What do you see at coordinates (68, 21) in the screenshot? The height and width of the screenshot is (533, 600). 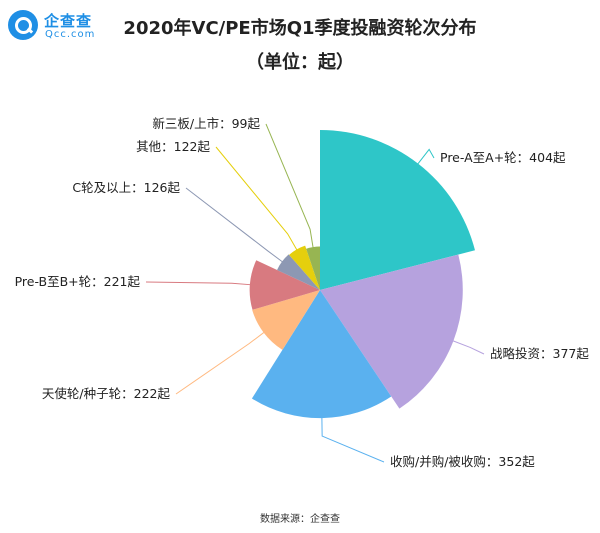 I see `logo-text: 企查查` at bounding box center [68, 21].